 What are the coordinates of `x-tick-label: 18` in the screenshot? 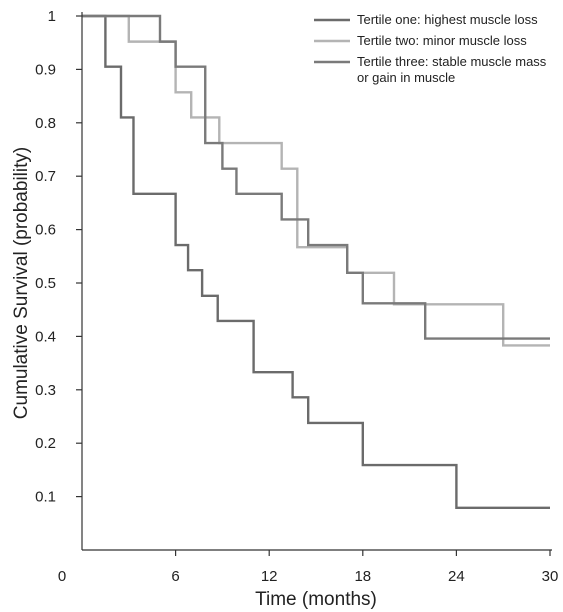 It's located at (362, 576).